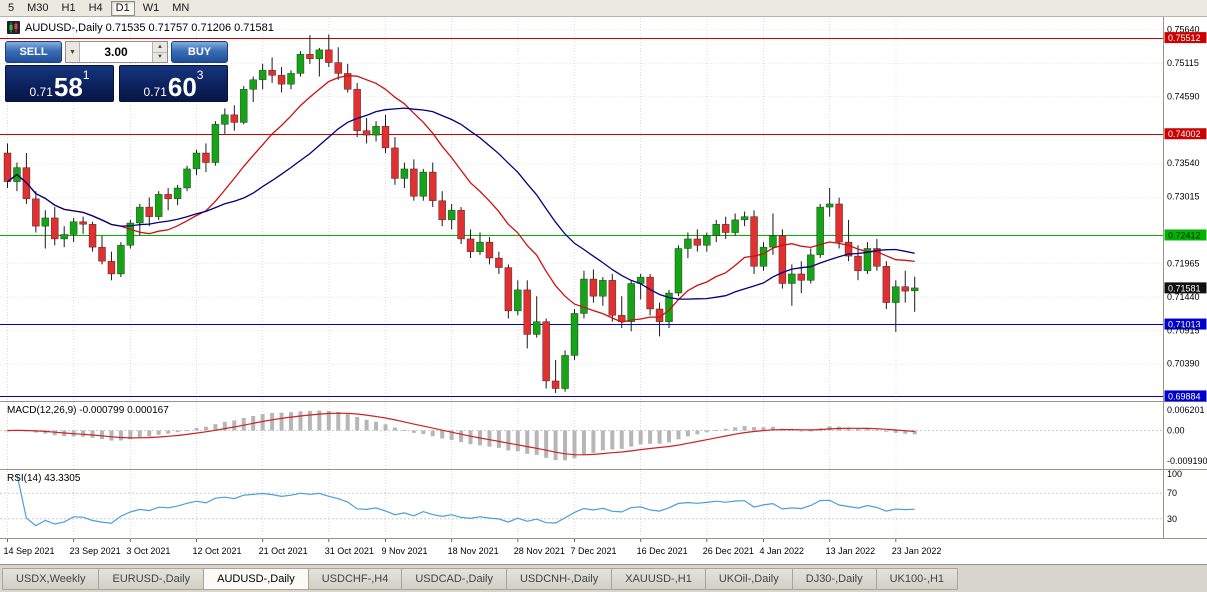 The image size is (1207, 592). What do you see at coordinates (148, 551) in the screenshot?
I see `svg-text: 3 Oct 2021` at bounding box center [148, 551].